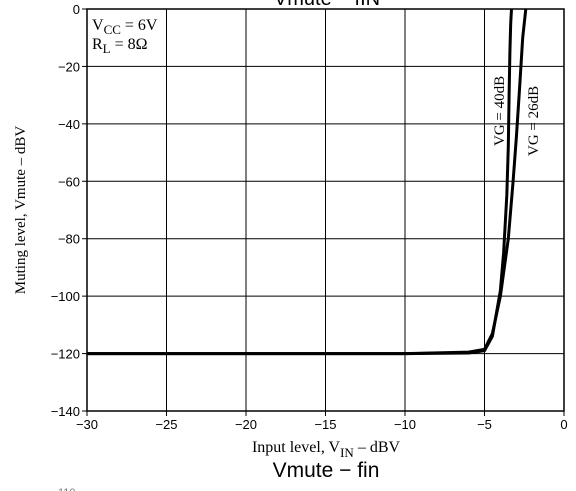 This screenshot has width=576, height=491. What do you see at coordinates (246, 424) in the screenshot?
I see `x-tick-label: −20` at bounding box center [246, 424].